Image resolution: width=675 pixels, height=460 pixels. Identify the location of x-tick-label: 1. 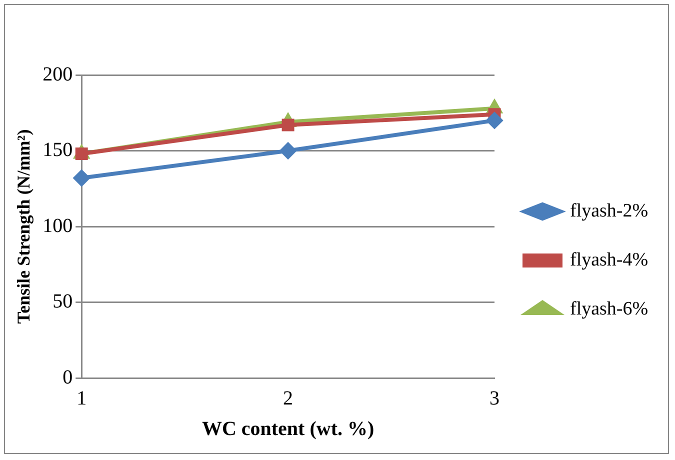
(81, 398).